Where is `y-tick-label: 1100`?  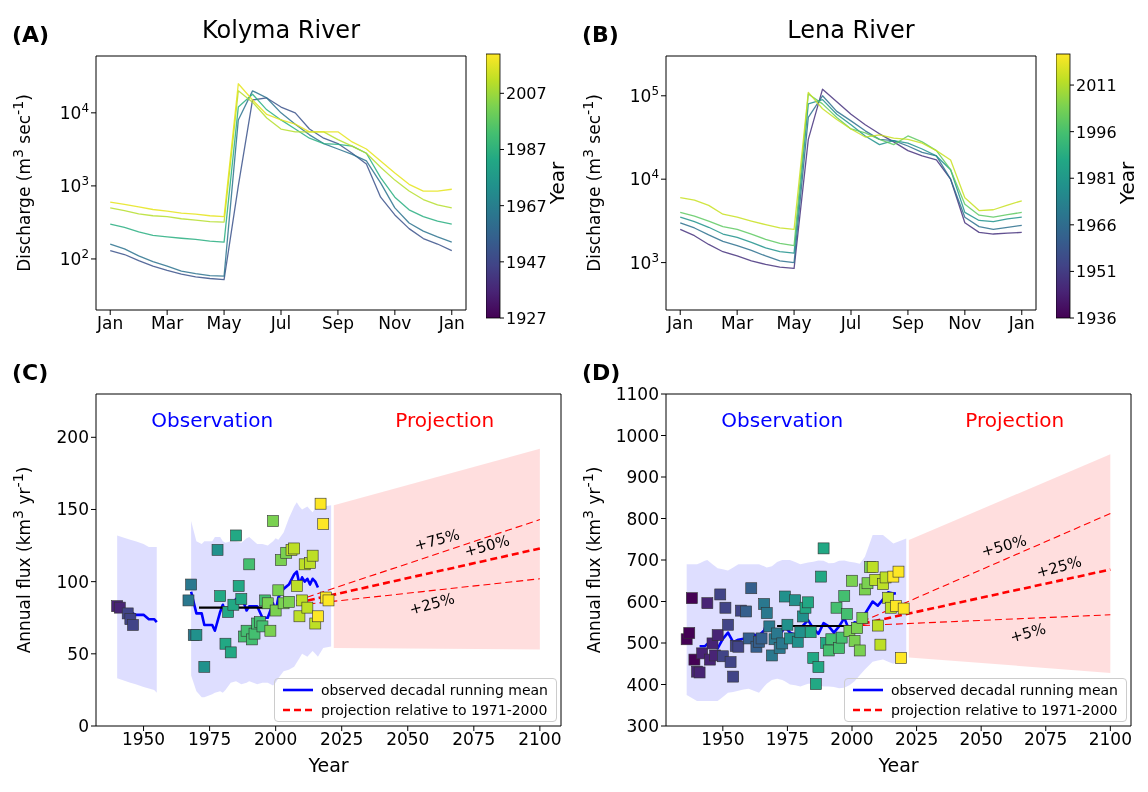
y-tick-label: 1100 is located at coordinates (637, 394).